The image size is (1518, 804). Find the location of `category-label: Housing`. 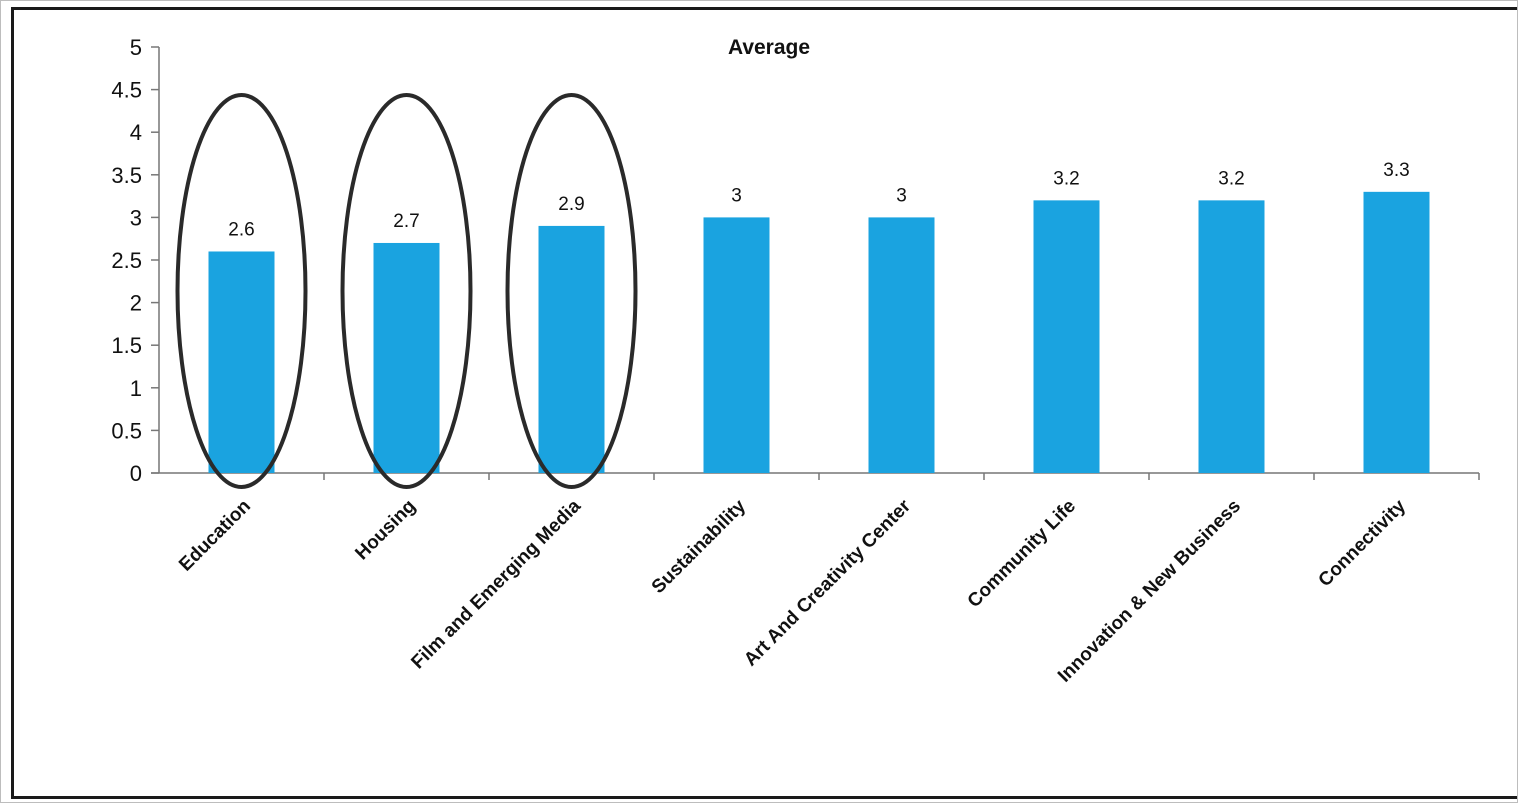

category-label: Housing is located at coordinates (385, 530).